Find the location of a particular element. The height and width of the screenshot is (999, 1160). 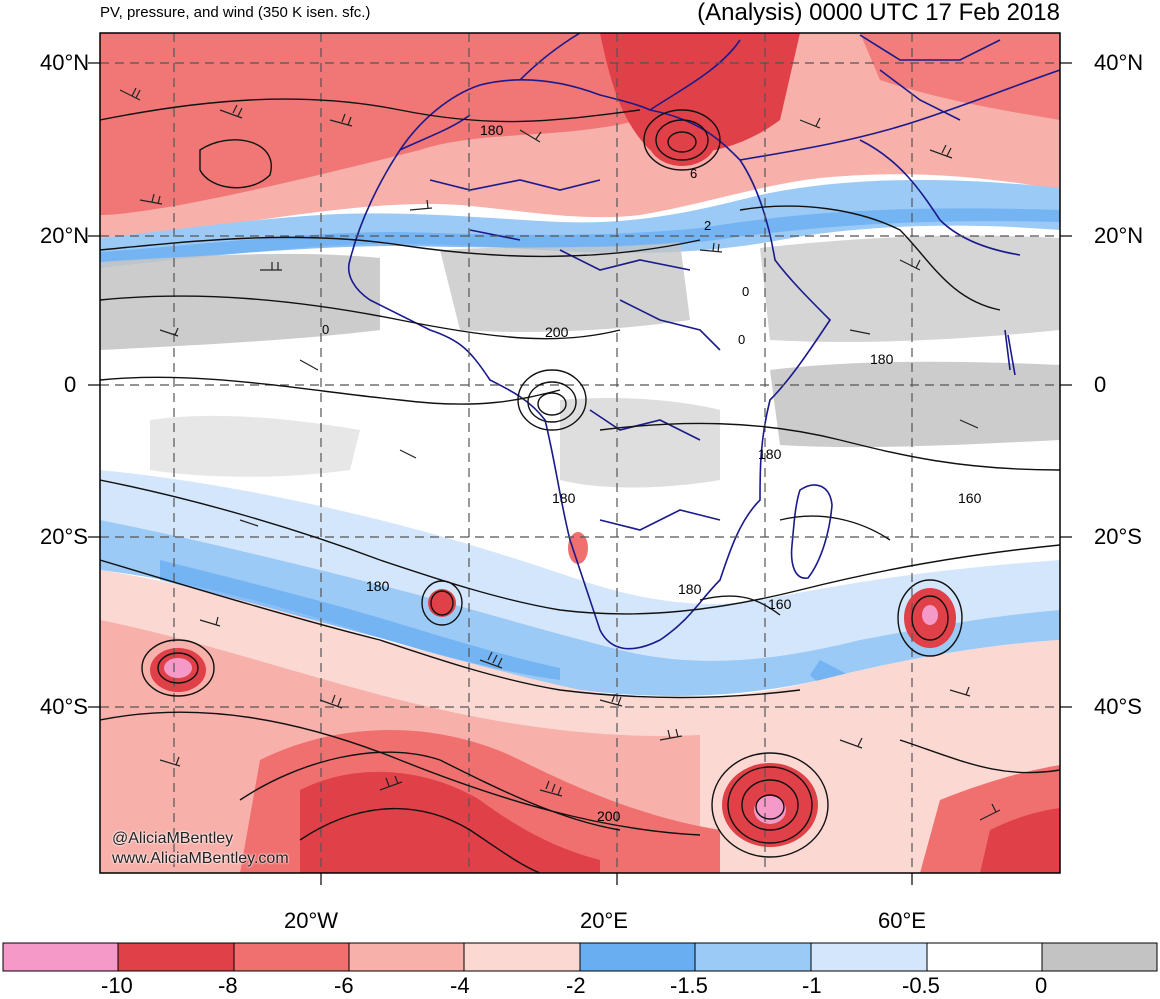

lon-label-20e: 20°E is located at coordinates (604, 920).